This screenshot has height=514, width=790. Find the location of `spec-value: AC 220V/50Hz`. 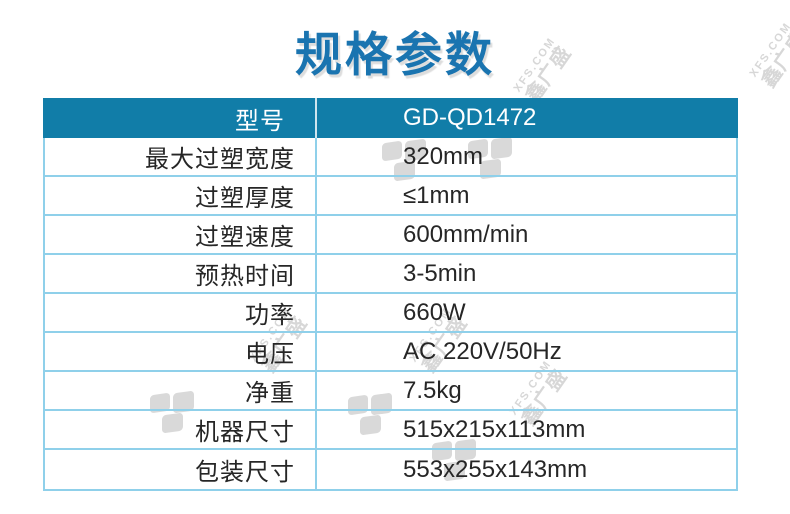

spec-value: AC 220V/50Hz is located at coordinates (482, 351).